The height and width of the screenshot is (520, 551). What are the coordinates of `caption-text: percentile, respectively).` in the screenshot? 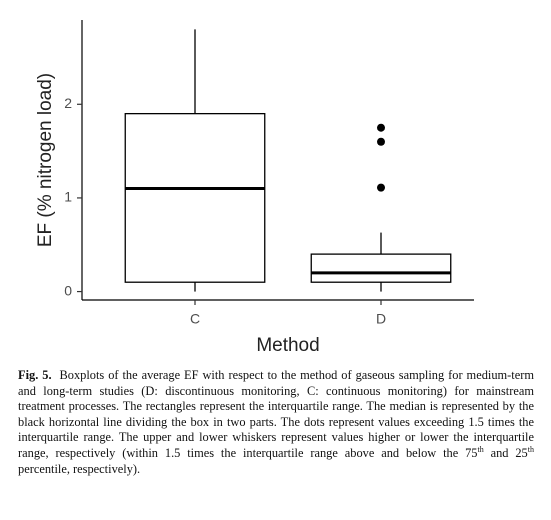 It's located at (79, 468).